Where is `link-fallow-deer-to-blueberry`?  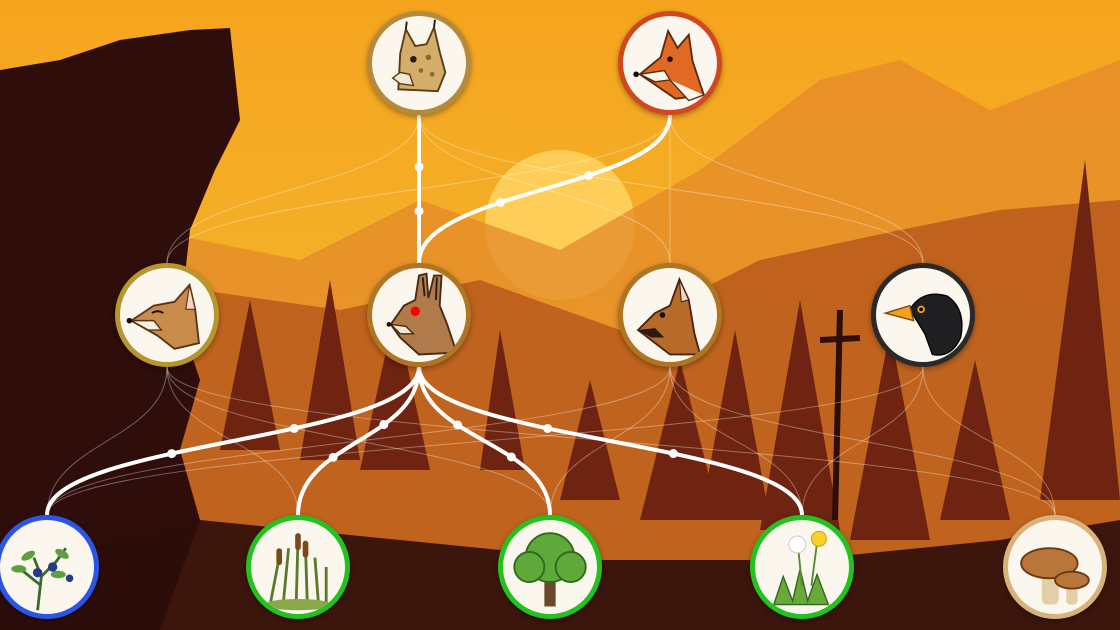 link-fallow-deer-to-blueberry is located at coordinates (107, 441).